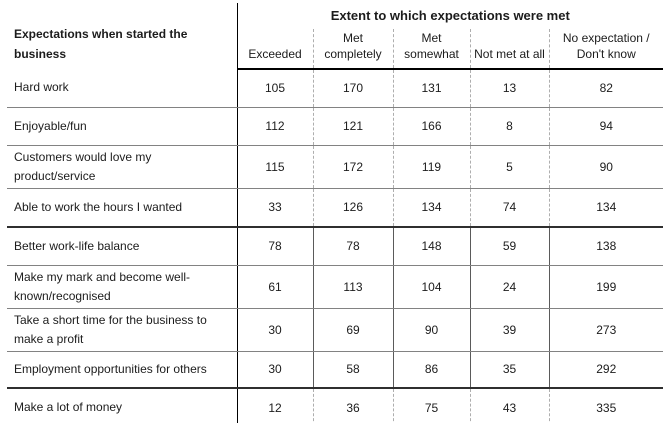  Describe the element at coordinates (606, 287) in the screenshot. I see `cell-value: 199` at that location.